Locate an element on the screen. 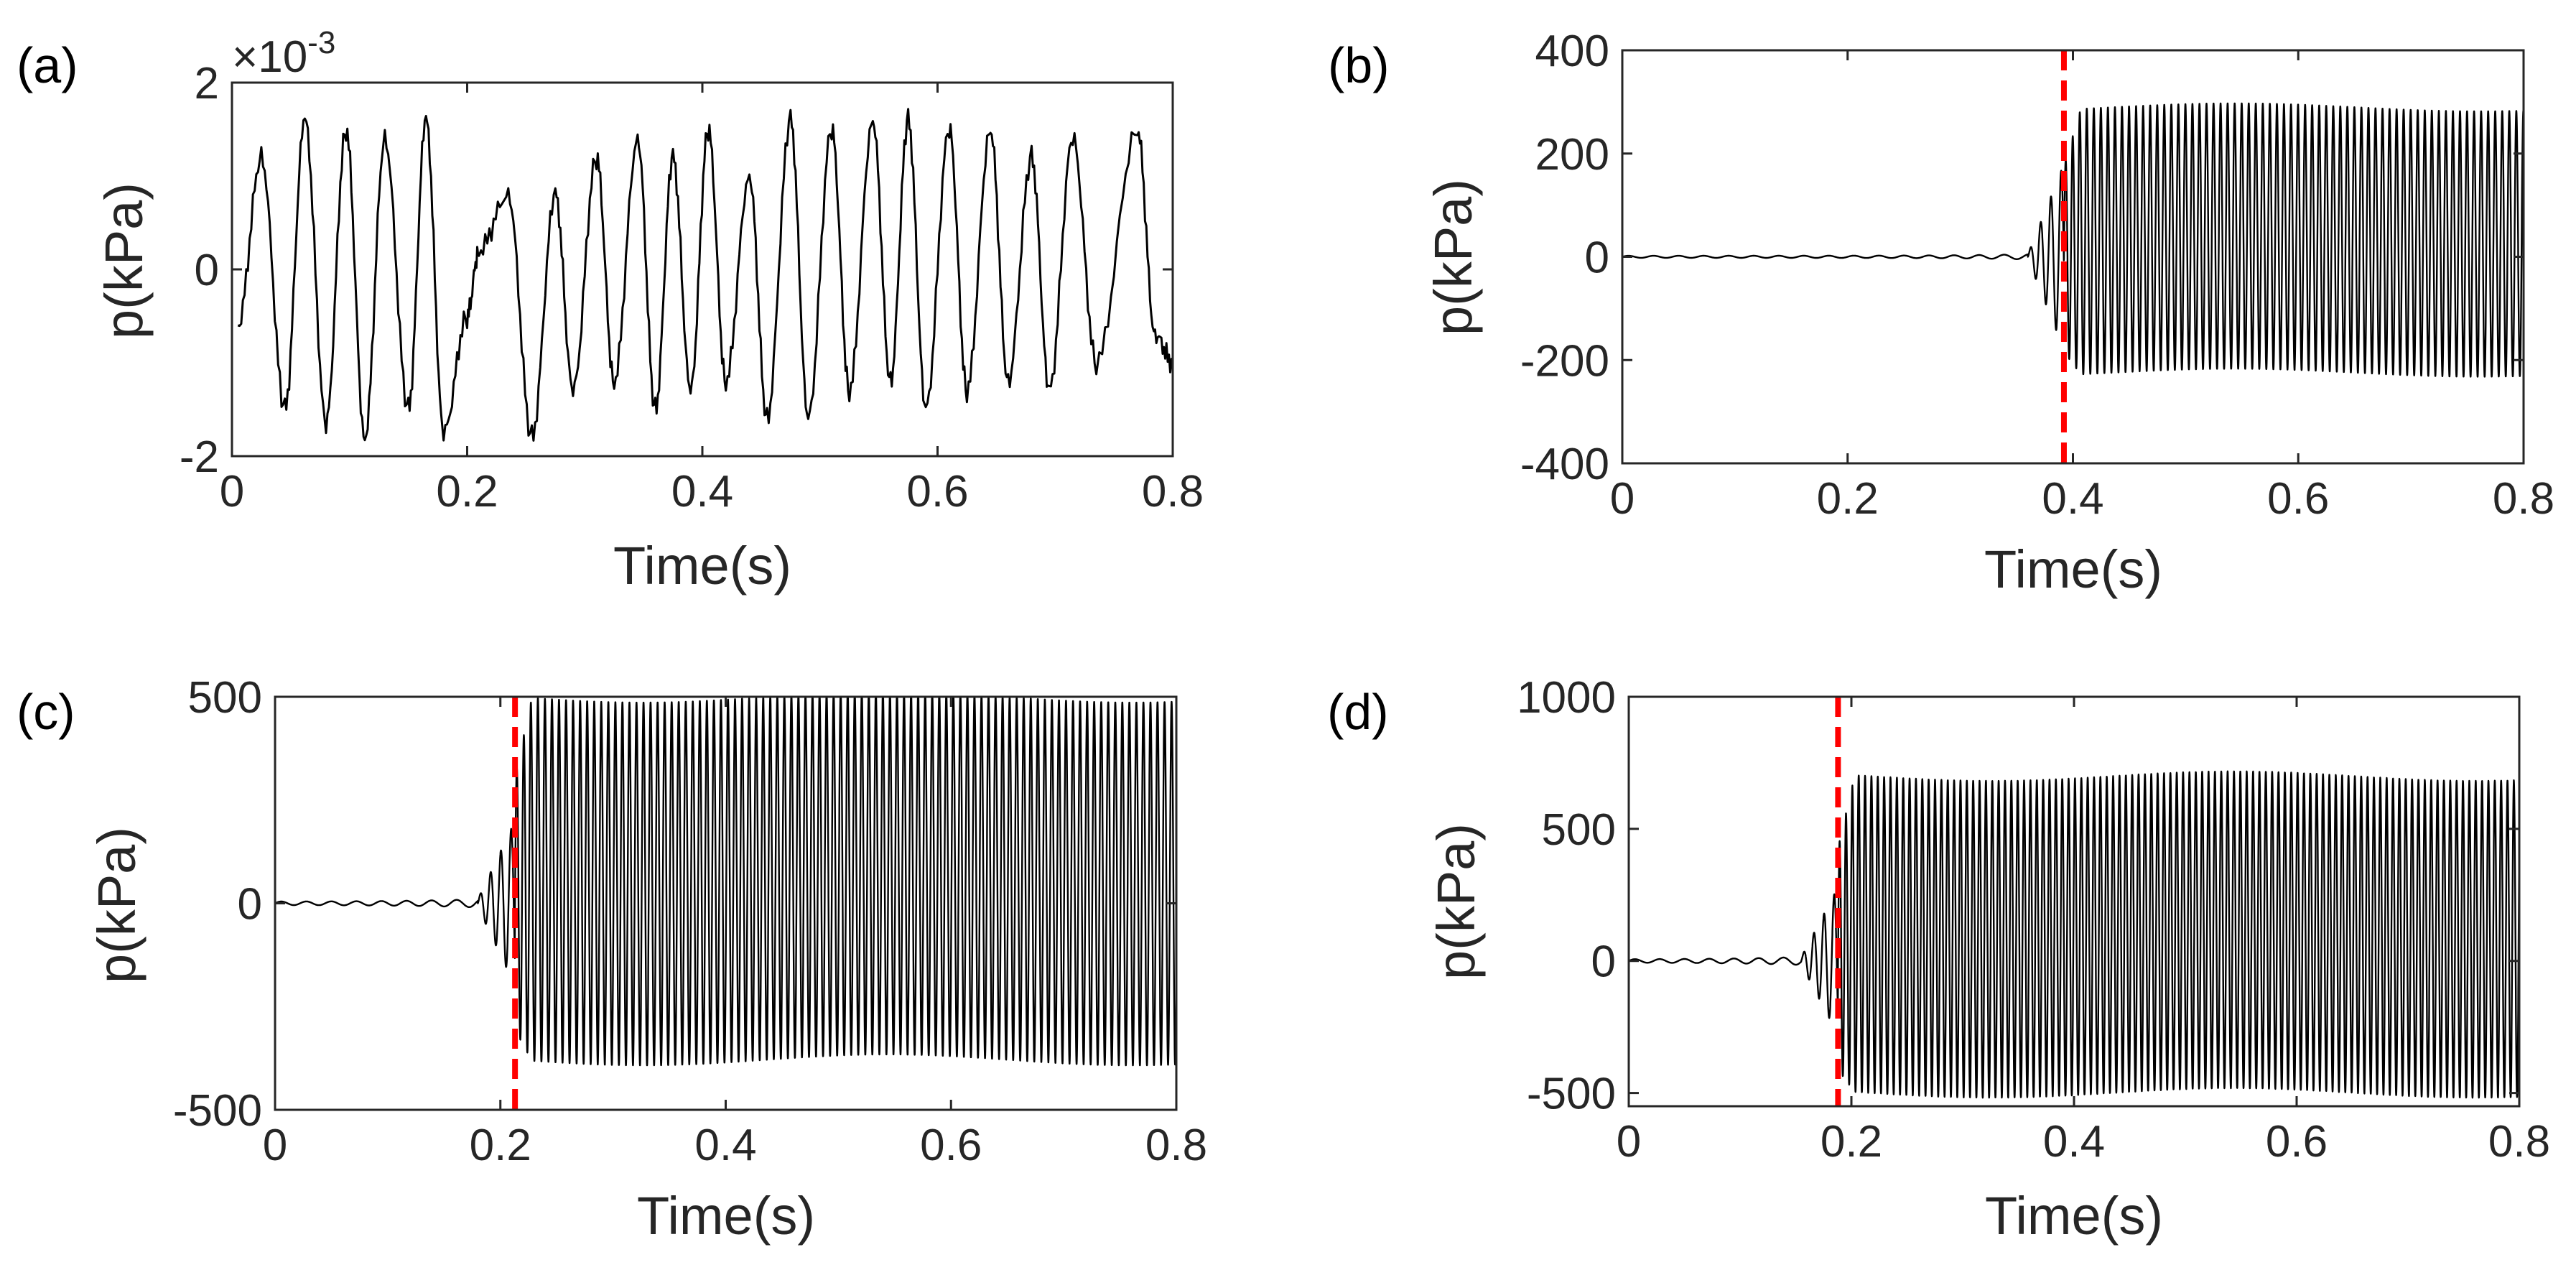  y-tick-label: -200 is located at coordinates (1565, 361).